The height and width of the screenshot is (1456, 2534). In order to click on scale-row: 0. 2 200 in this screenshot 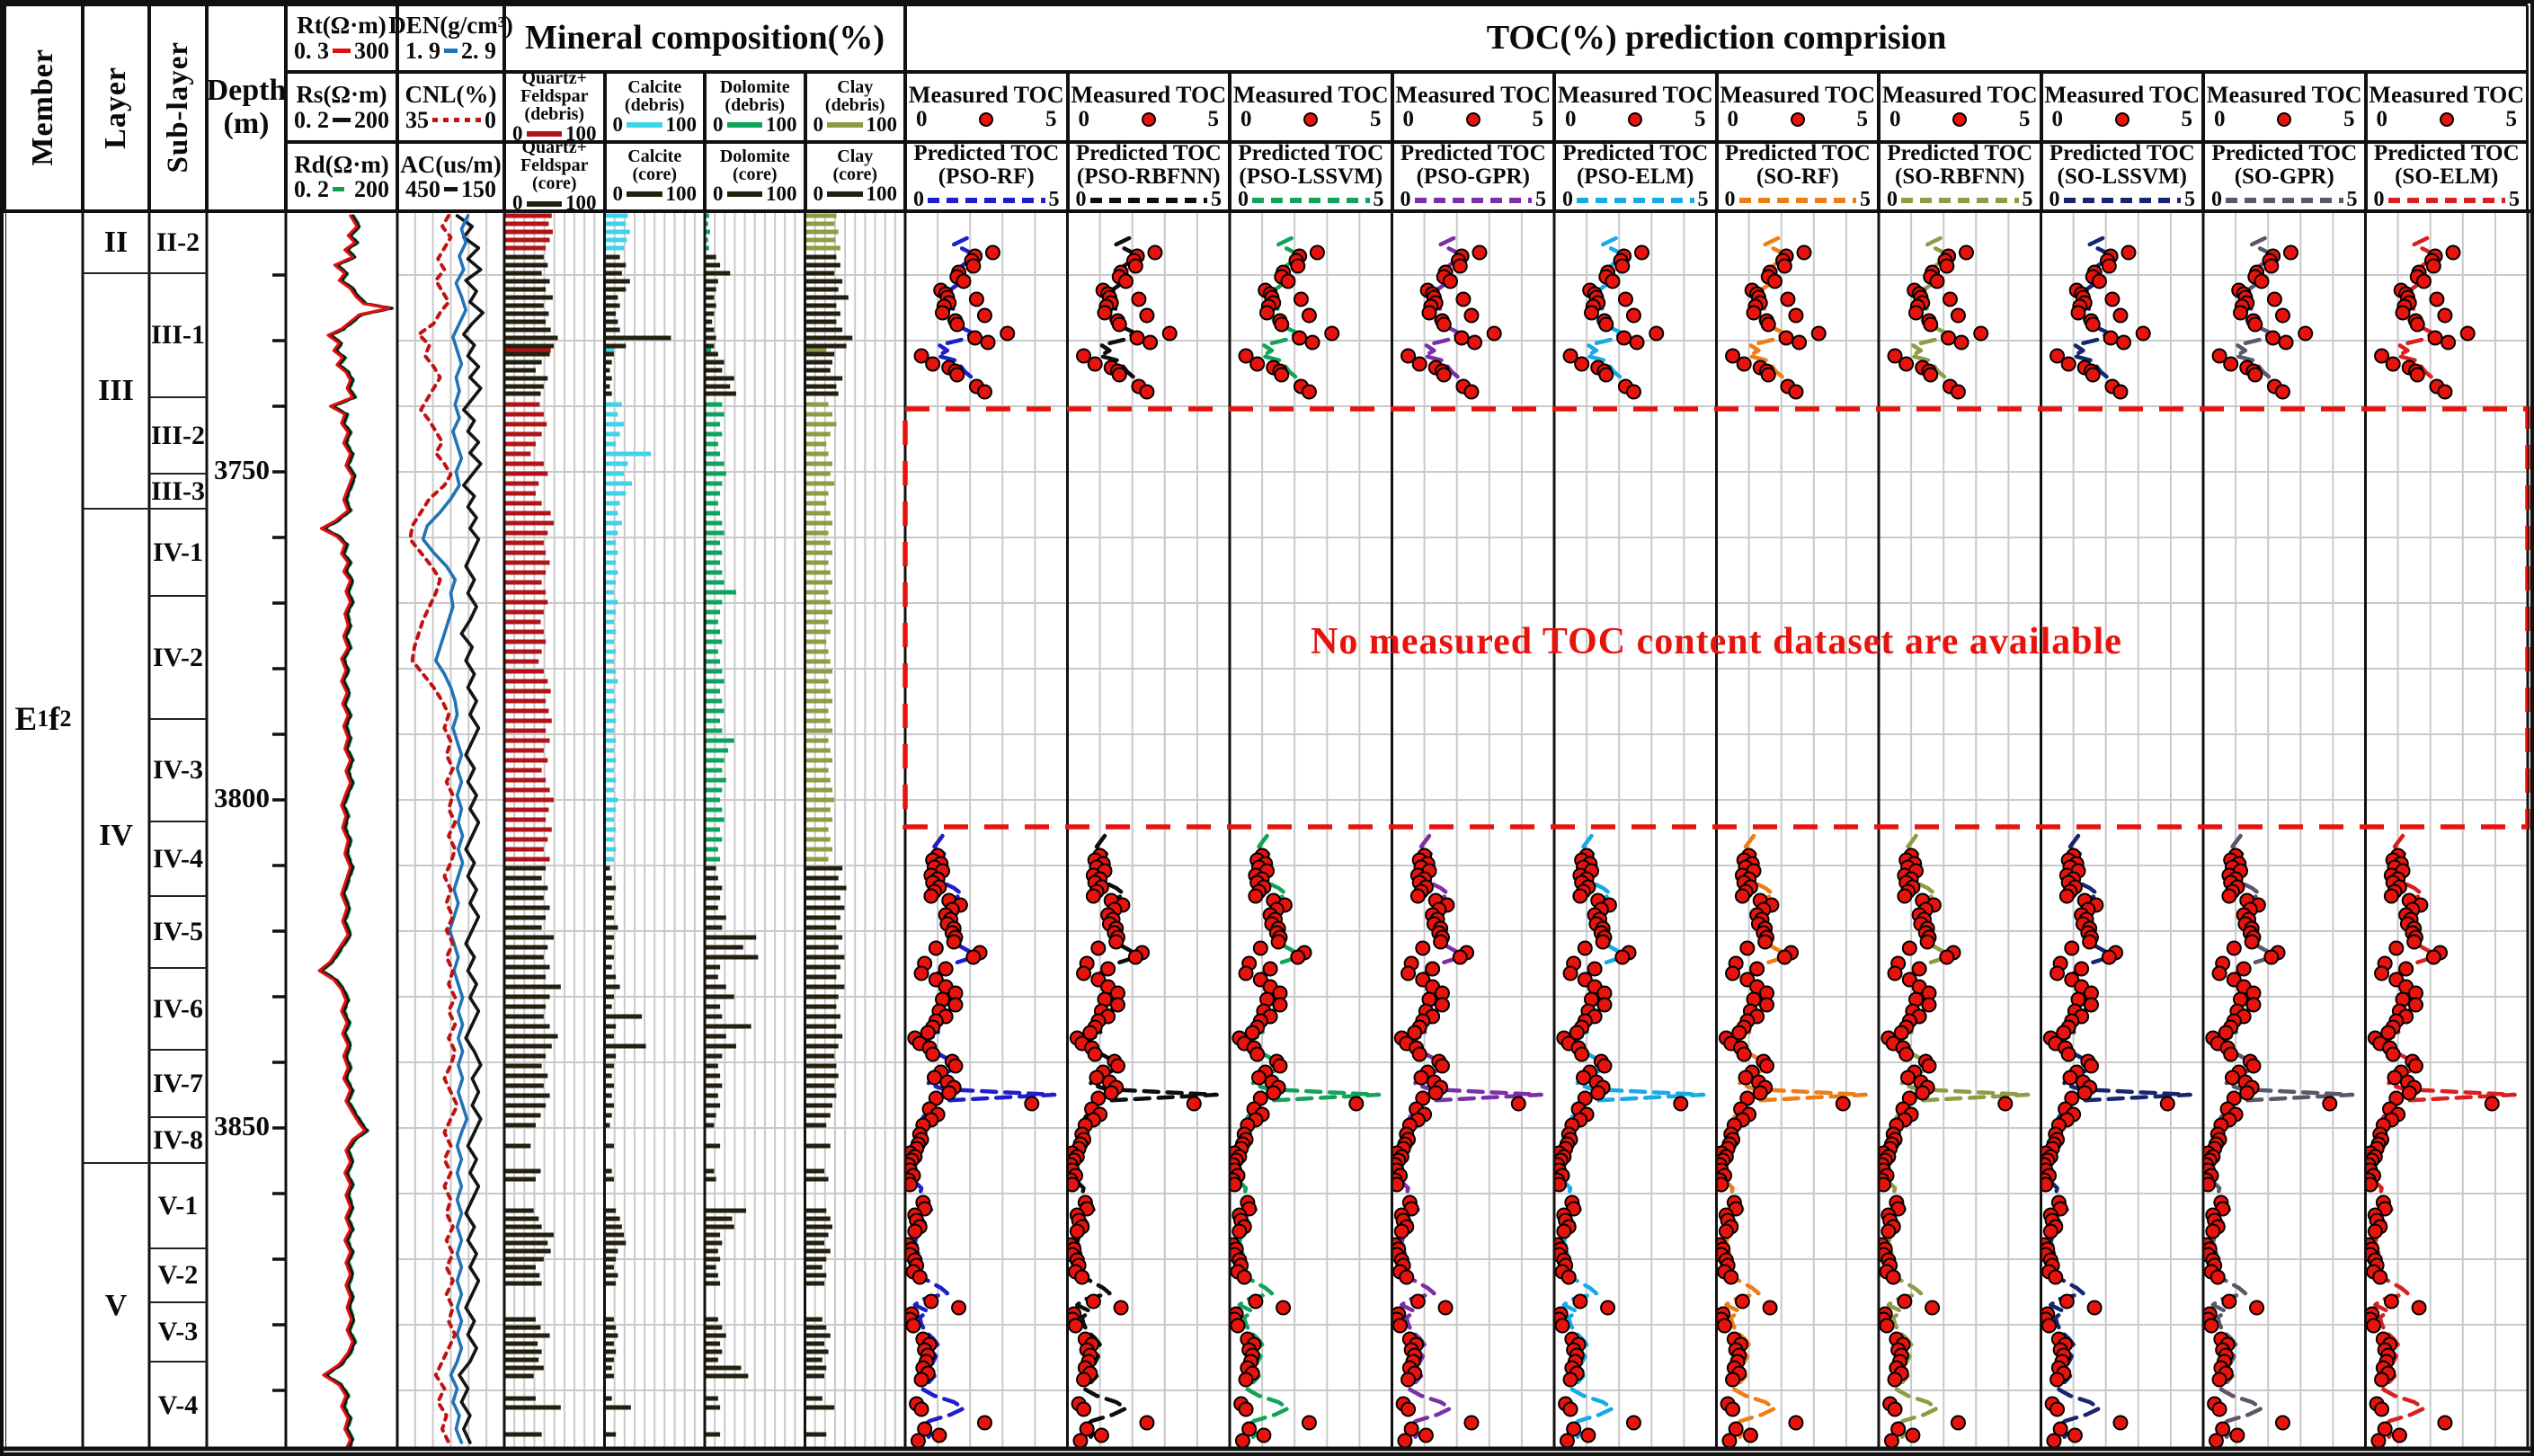, I will do `click(342, 120)`.